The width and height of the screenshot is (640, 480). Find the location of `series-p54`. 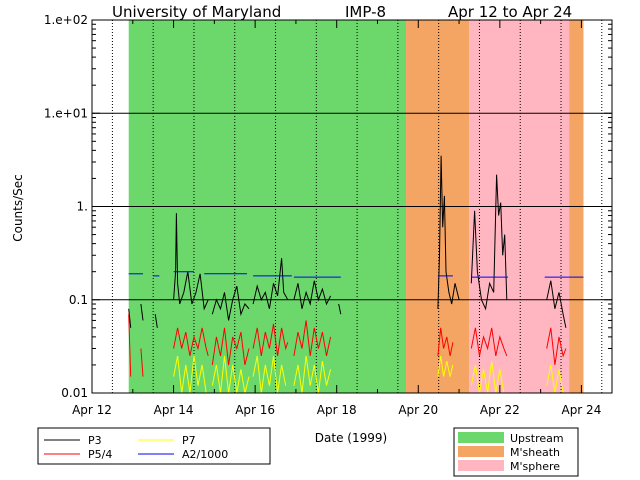

series-p54 is located at coordinates (347, 345).